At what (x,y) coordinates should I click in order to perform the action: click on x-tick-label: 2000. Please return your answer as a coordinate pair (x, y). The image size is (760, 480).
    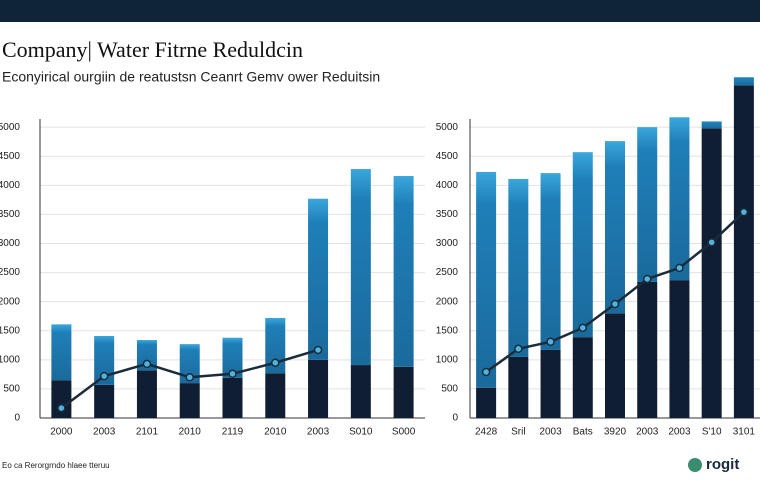
    Looking at the image, I should click on (61, 432).